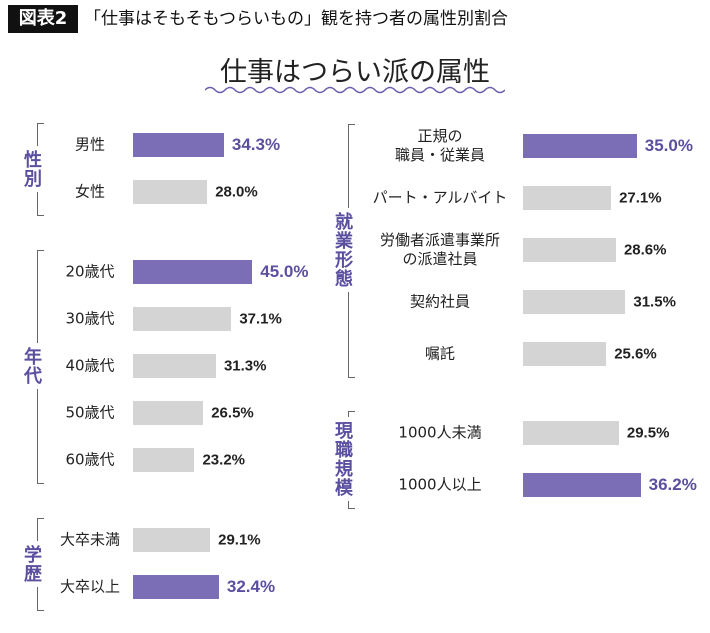 This screenshot has height=633, width=710. I want to click on category-label: 20歳代, so click(90, 271).